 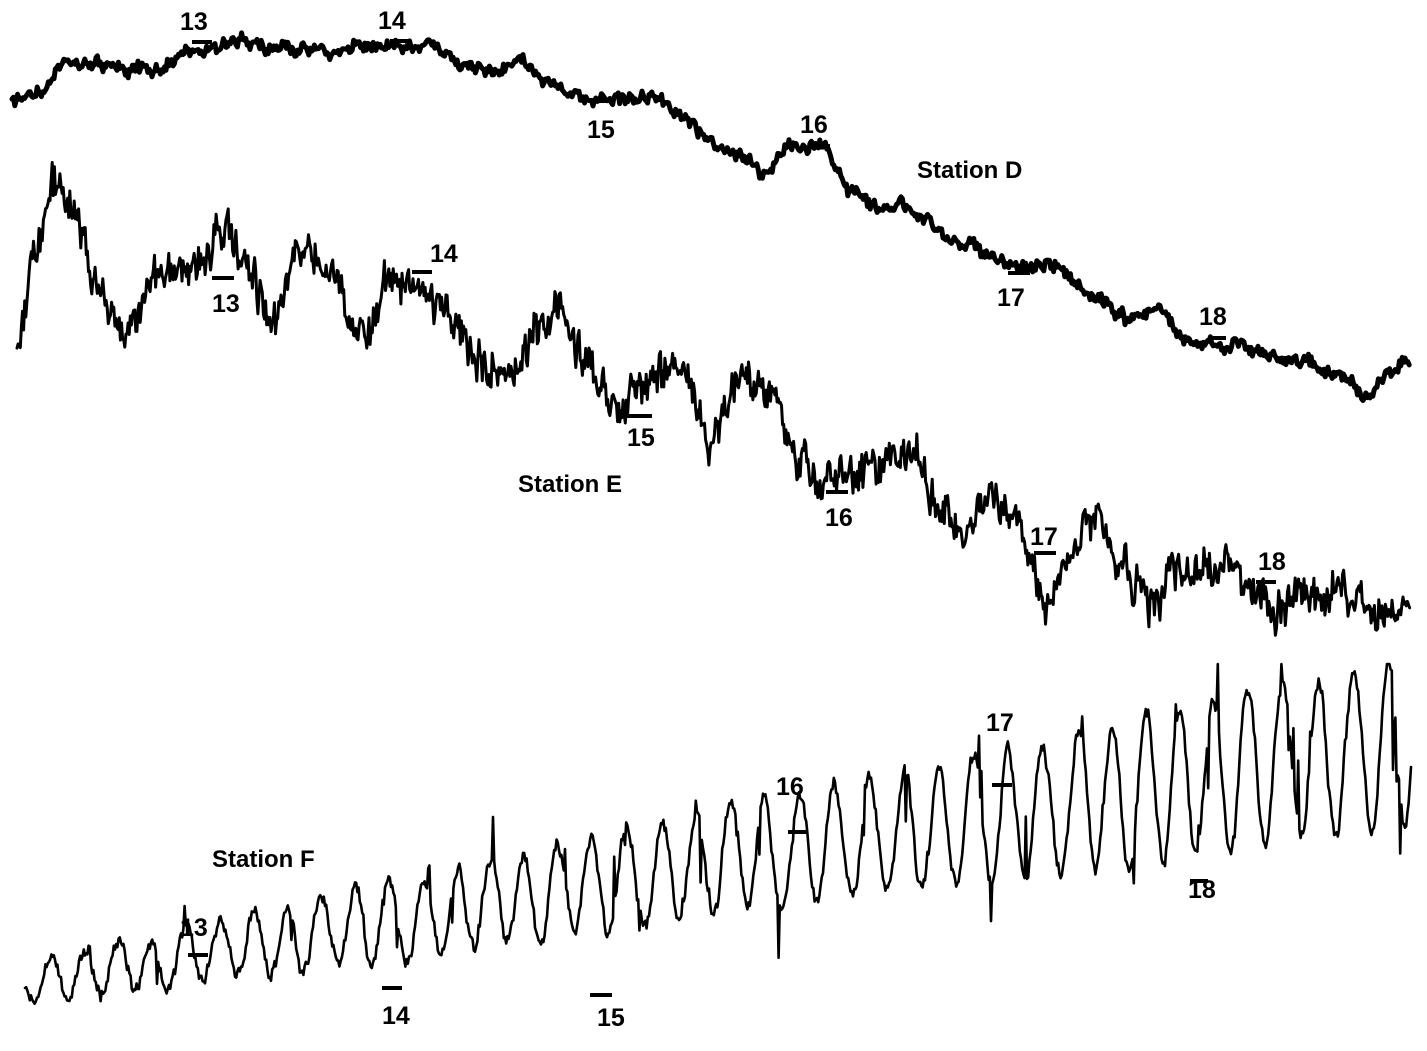 What do you see at coordinates (263, 859) in the screenshot?
I see `station-f-label: Station F` at bounding box center [263, 859].